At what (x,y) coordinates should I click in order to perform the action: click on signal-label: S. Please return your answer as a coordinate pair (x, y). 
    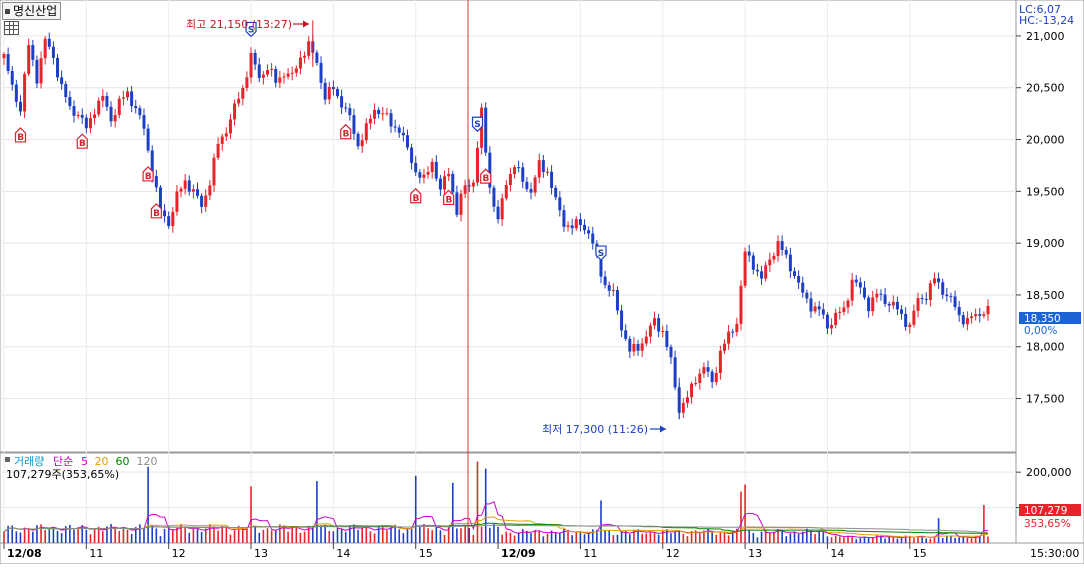
    Looking at the image, I should click on (251, 30).